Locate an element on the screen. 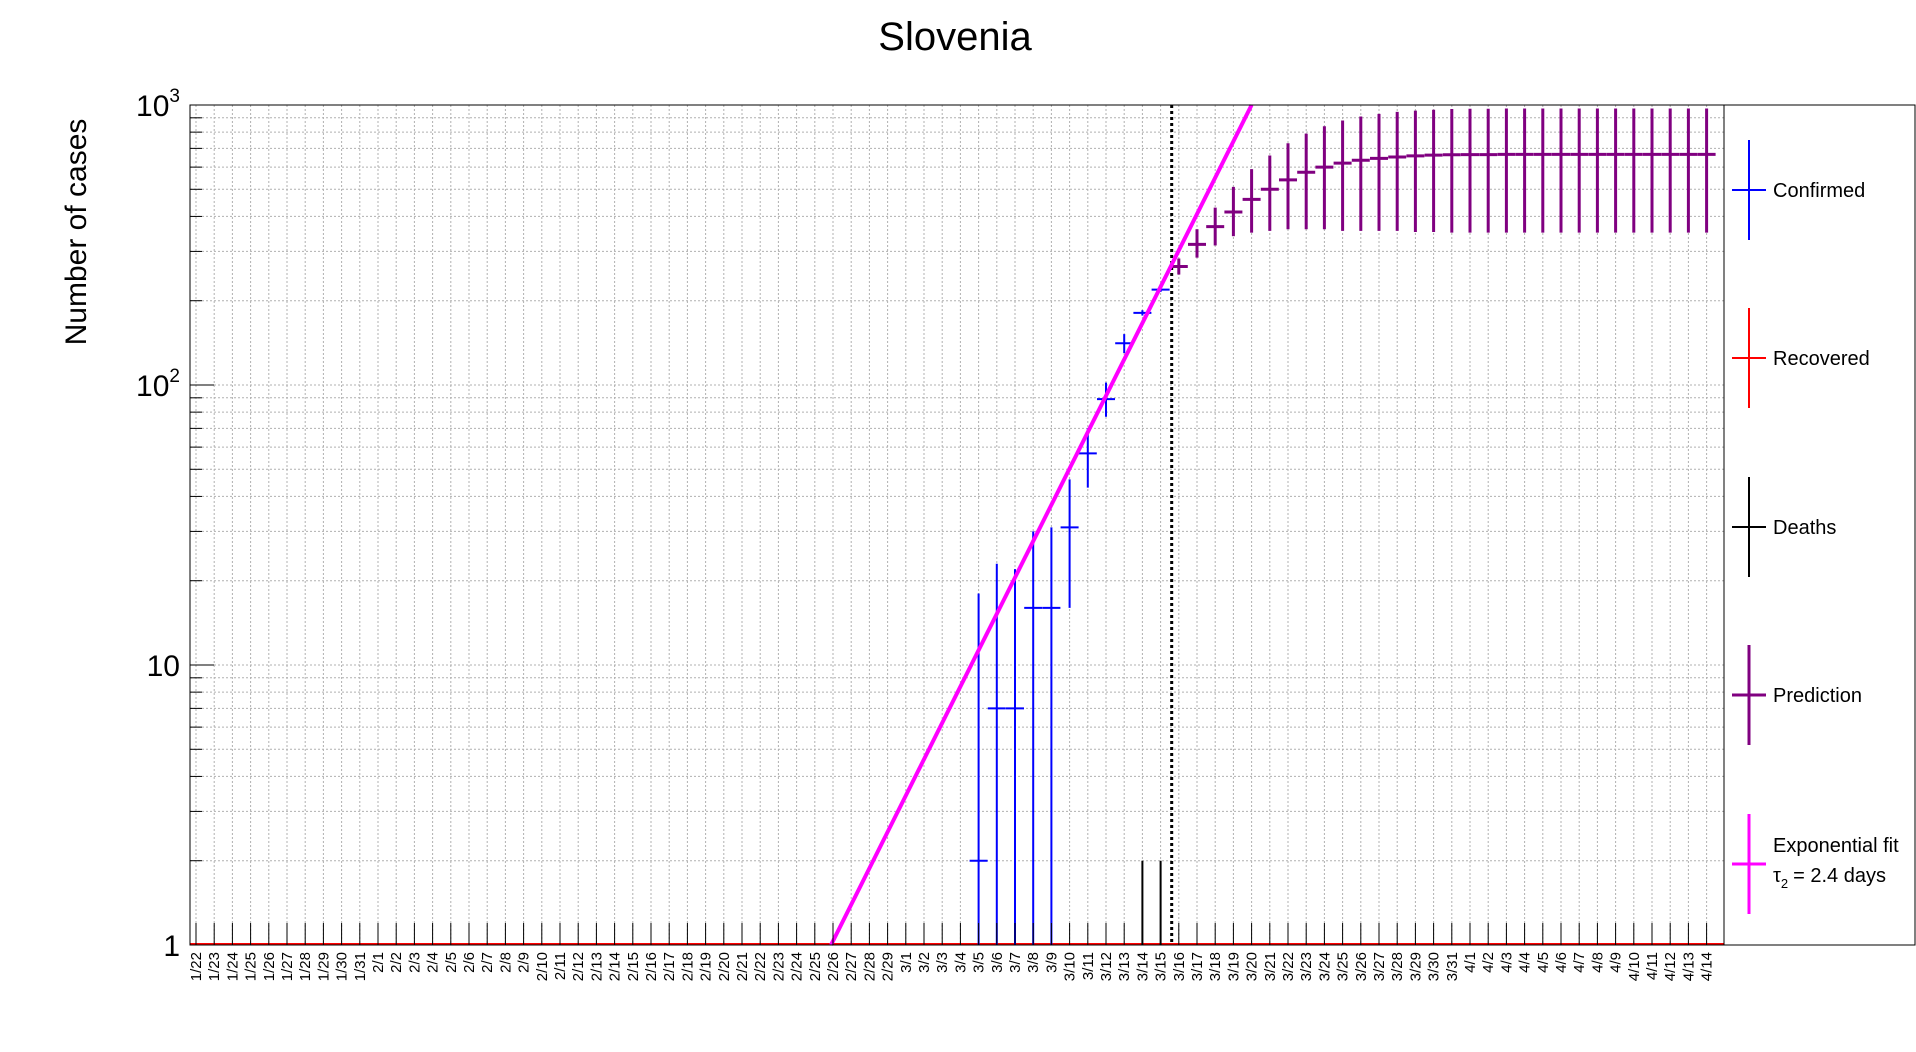 This screenshot has height=1052, width=1916. x-tick-label: 3/12 is located at coordinates (1106, 966).